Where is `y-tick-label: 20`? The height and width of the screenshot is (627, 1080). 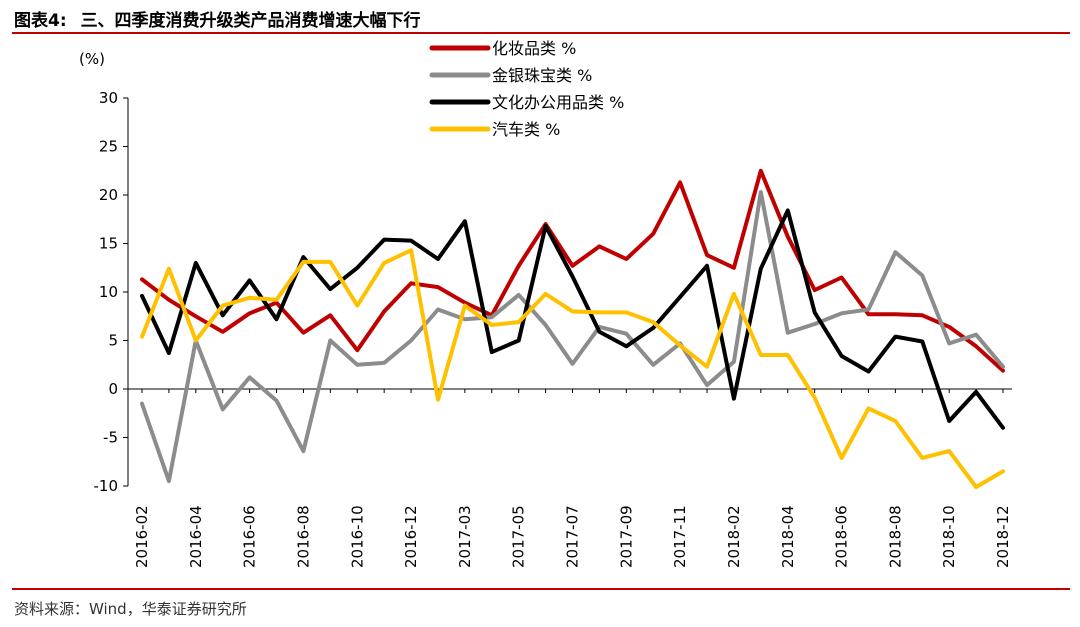
y-tick-label: 20 is located at coordinates (108, 195).